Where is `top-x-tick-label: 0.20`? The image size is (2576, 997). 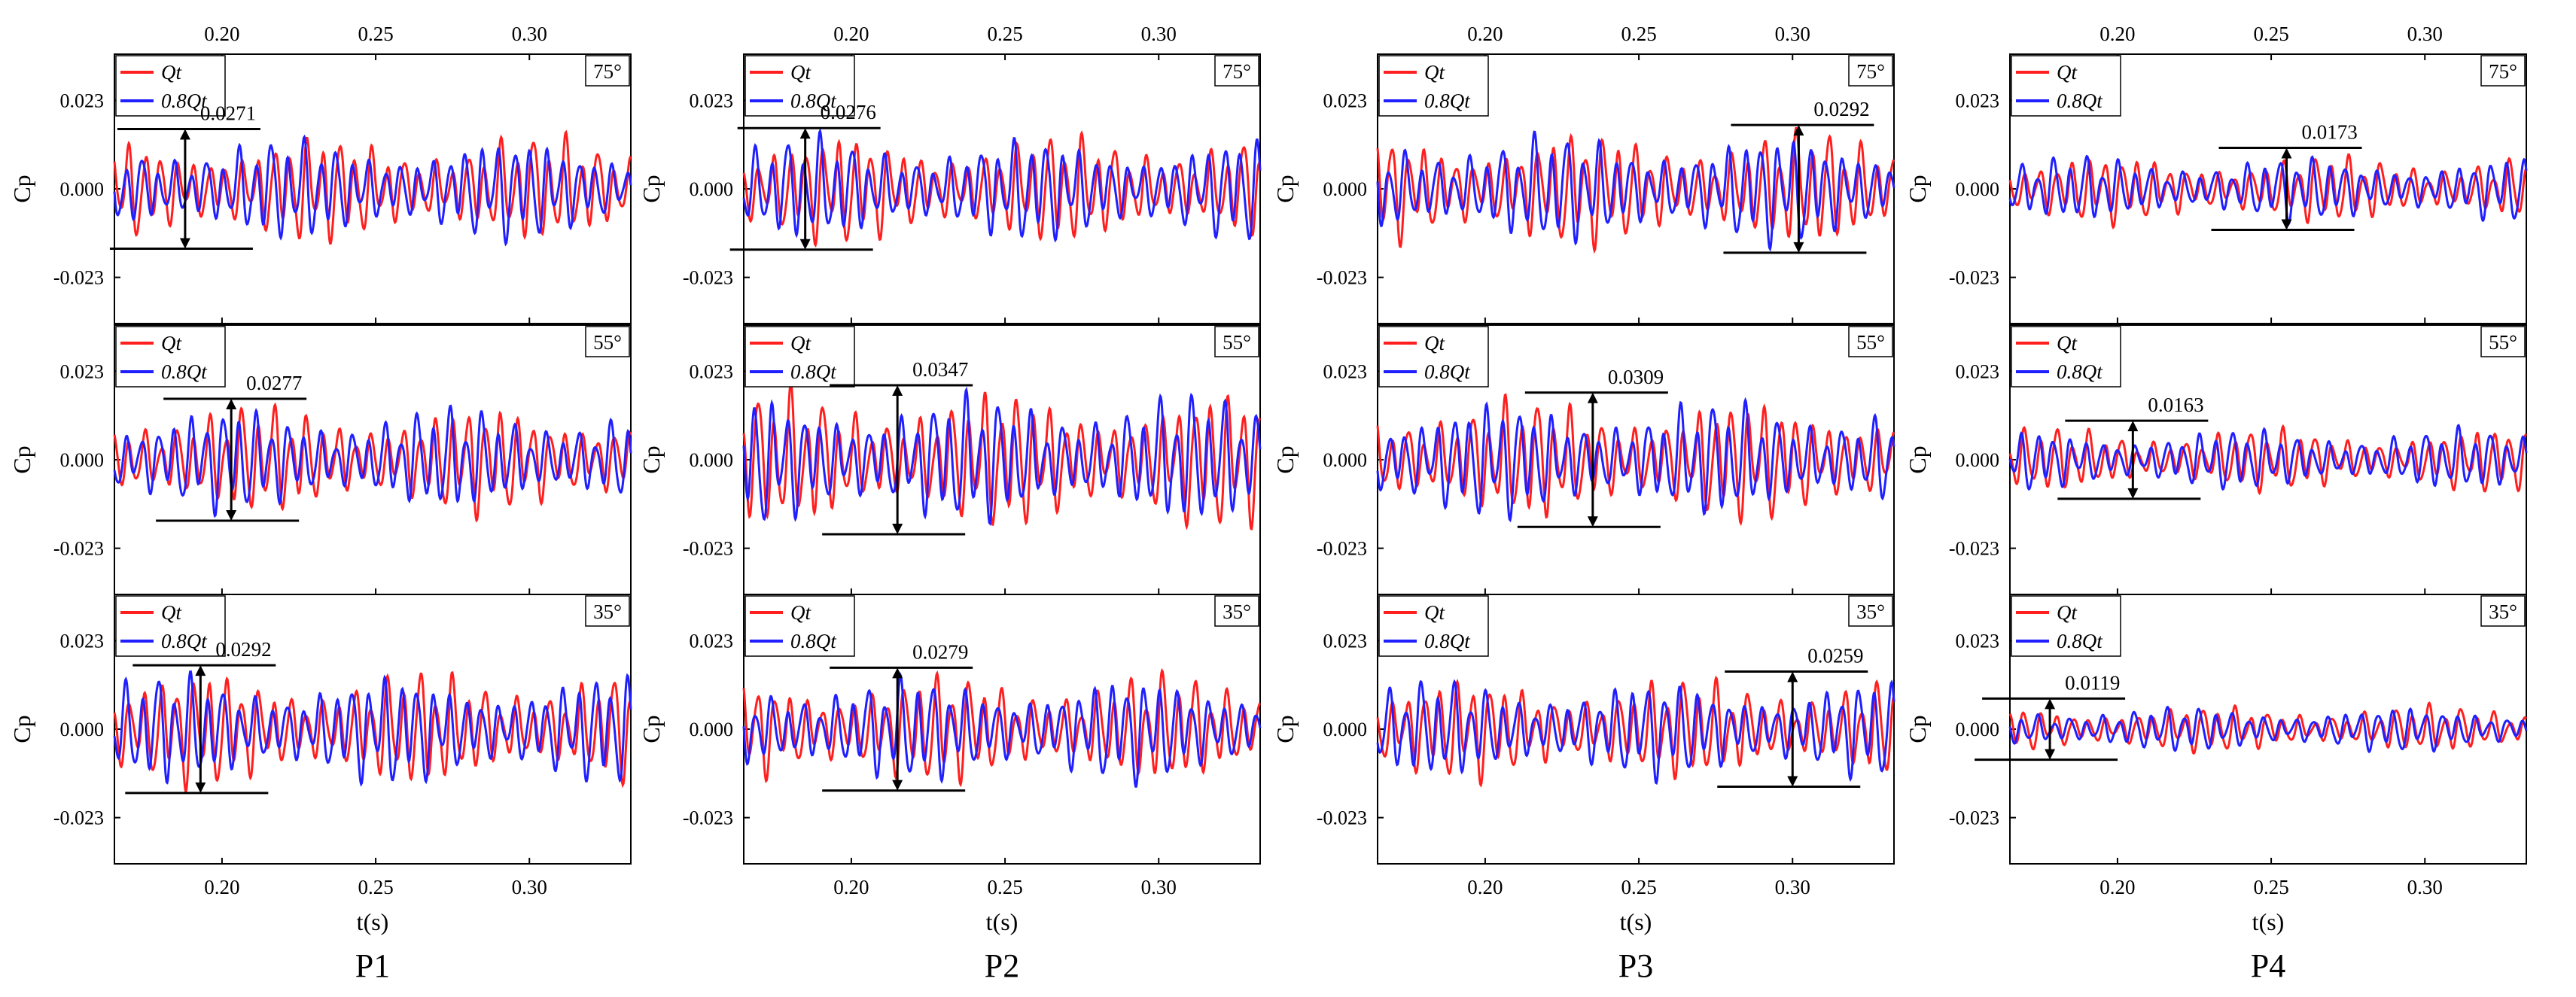 top-x-tick-label: 0.20 is located at coordinates (221, 34).